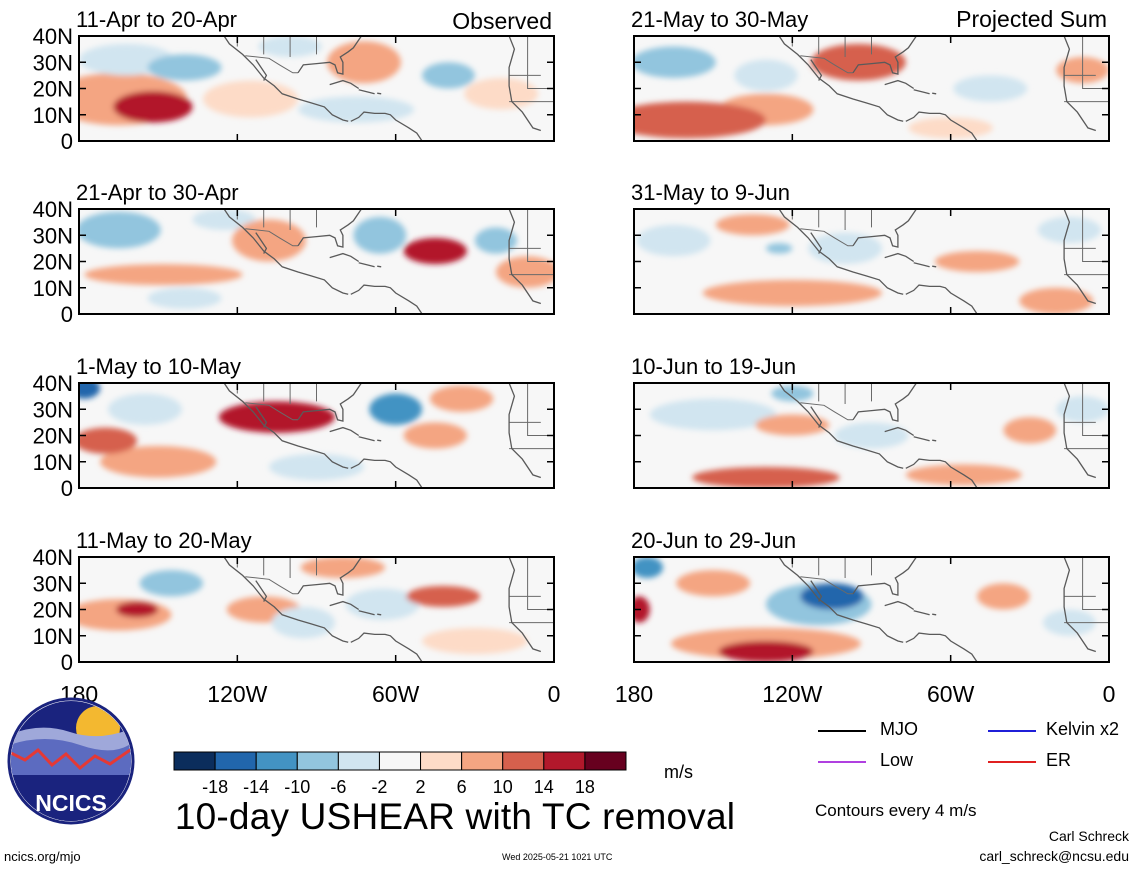 This screenshot has height=871, width=1135. What do you see at coordinates (842, 762) in the screenshot?
I see `legend-low-line` at bounding box center [842, 762].